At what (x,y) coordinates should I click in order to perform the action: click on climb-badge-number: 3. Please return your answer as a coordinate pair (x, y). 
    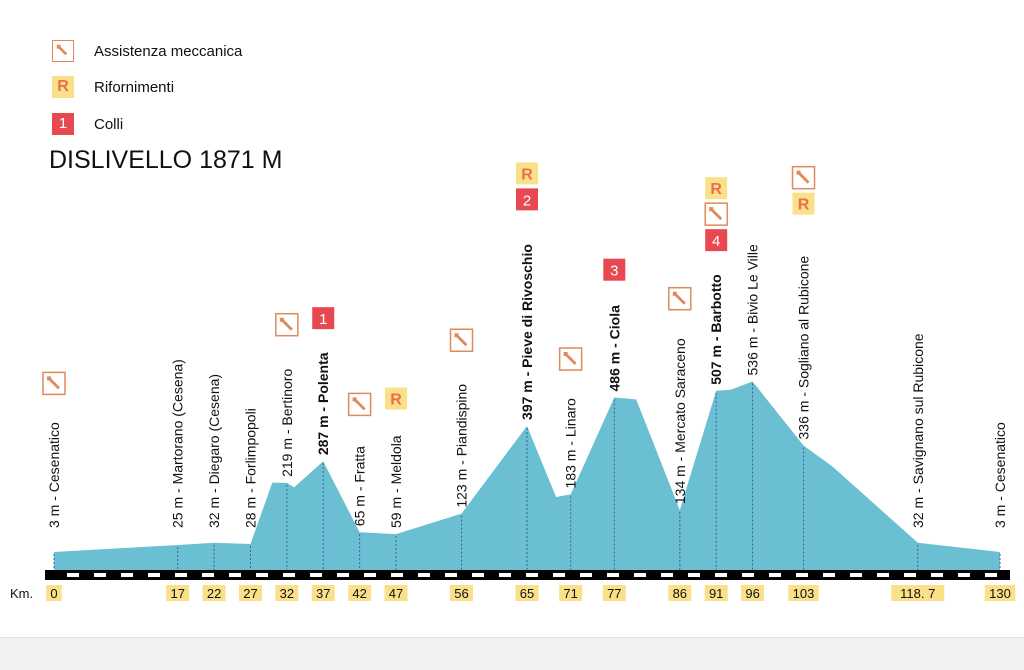
    Looking at the image, I should click on (614, 271).